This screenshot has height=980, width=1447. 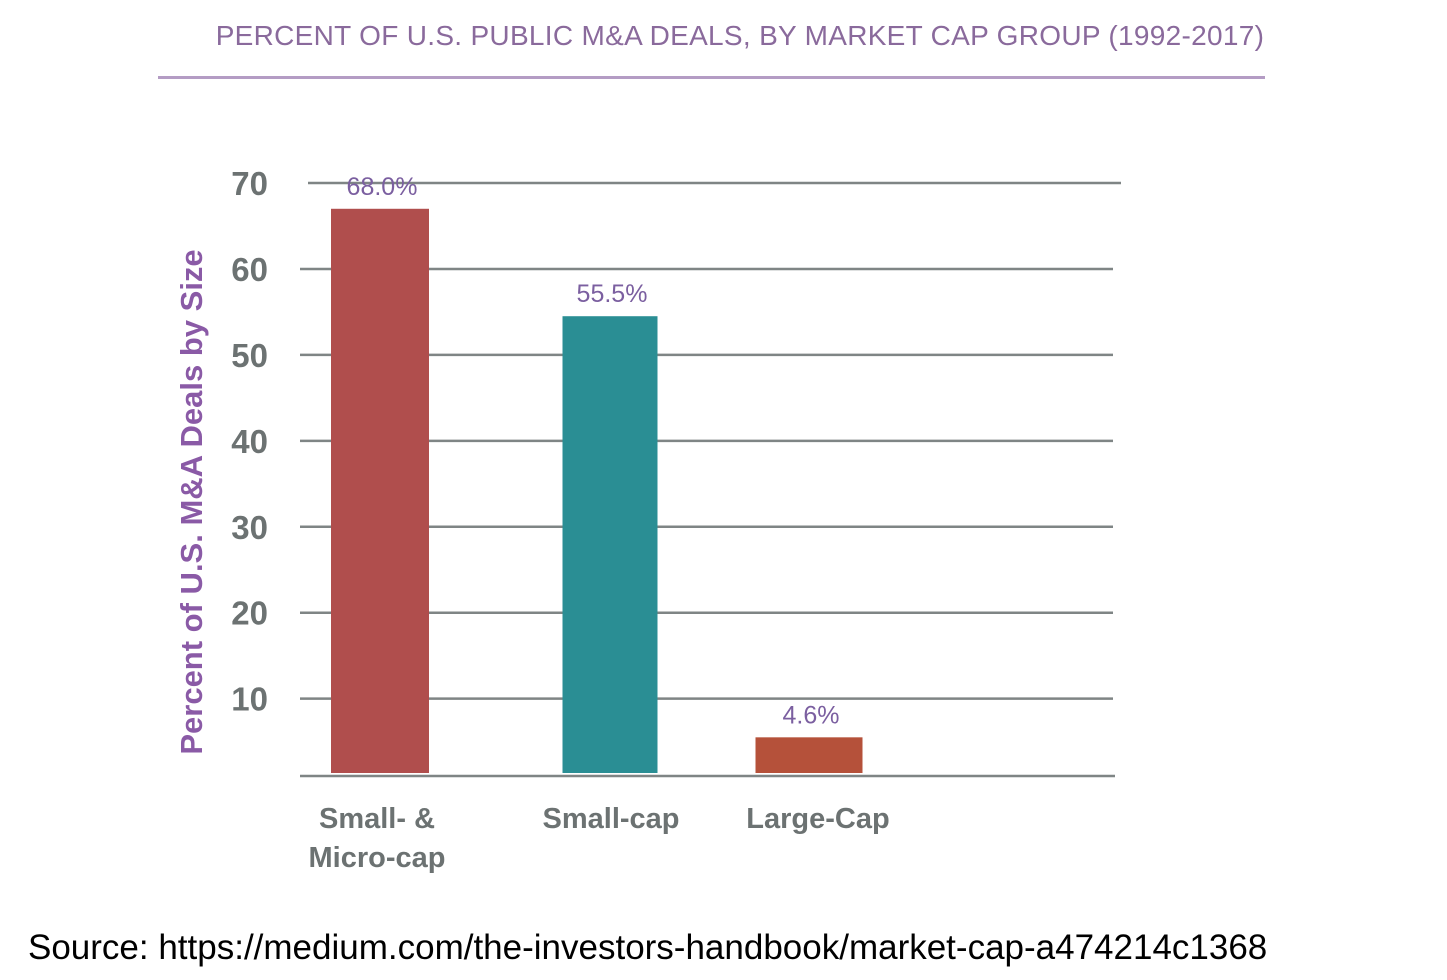 I want to click on x-tick-label-1: Small- & Micro-cap, so click(x=377, y=838).